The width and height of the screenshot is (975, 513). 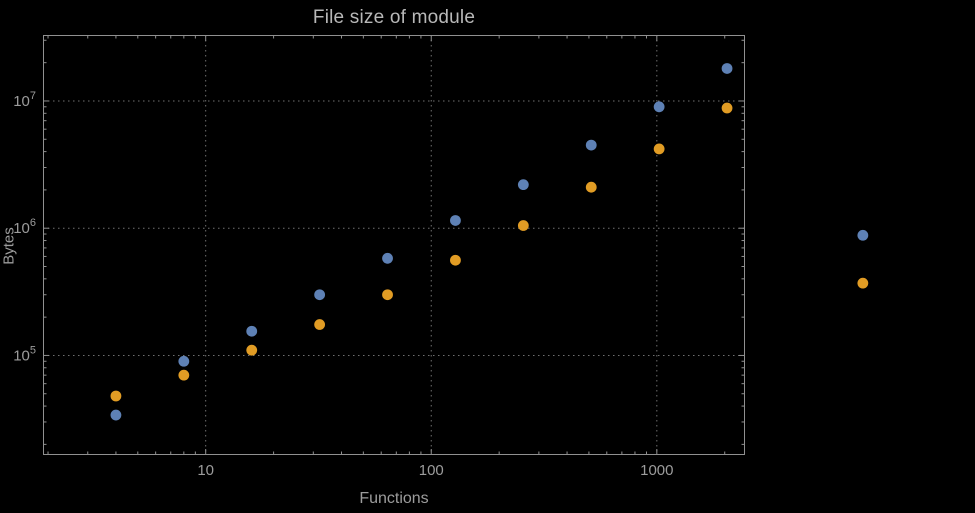 What do you see at coordinates (24, 100) in the screenshot?
I see `y-tick-label: 10⁷` at bounding box center [24, 100].